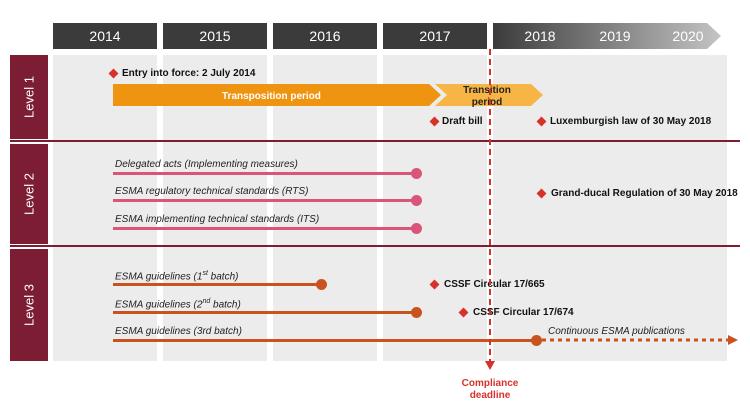 The image size is (750, 406). What do you see at coordinates (640, 340) in the screenshot?
I see `continuous-dotted-arrow` at bounding box center [640, 340].